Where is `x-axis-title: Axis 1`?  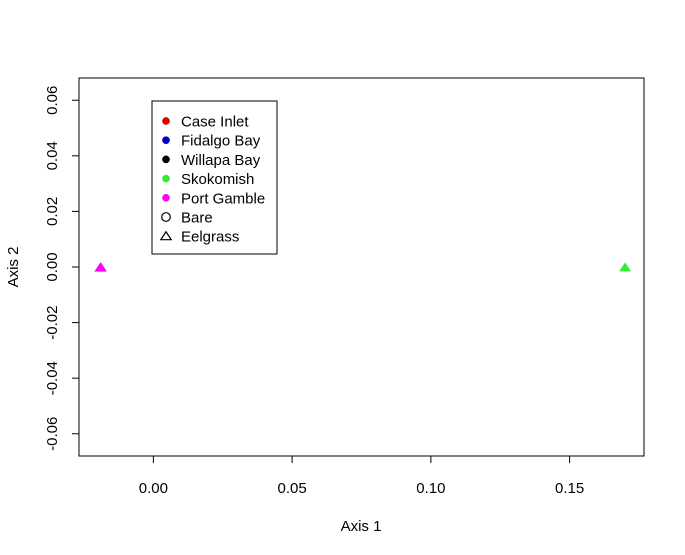 x-axis-title: Axis 1 is located at coordinates (361, 526).